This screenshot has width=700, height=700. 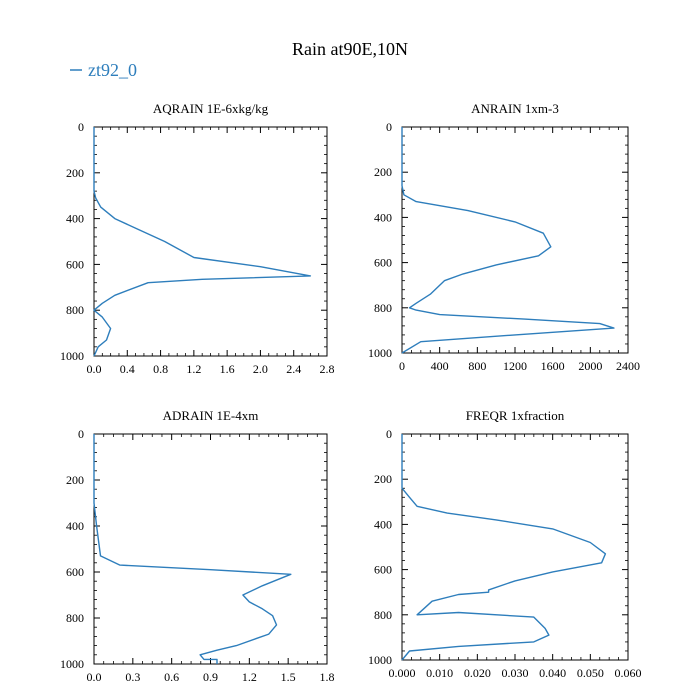 What do you see at coordinates (440, 366) in the screenshot?
I see `x-tick-label: 400` at bounding box center [440, 366].